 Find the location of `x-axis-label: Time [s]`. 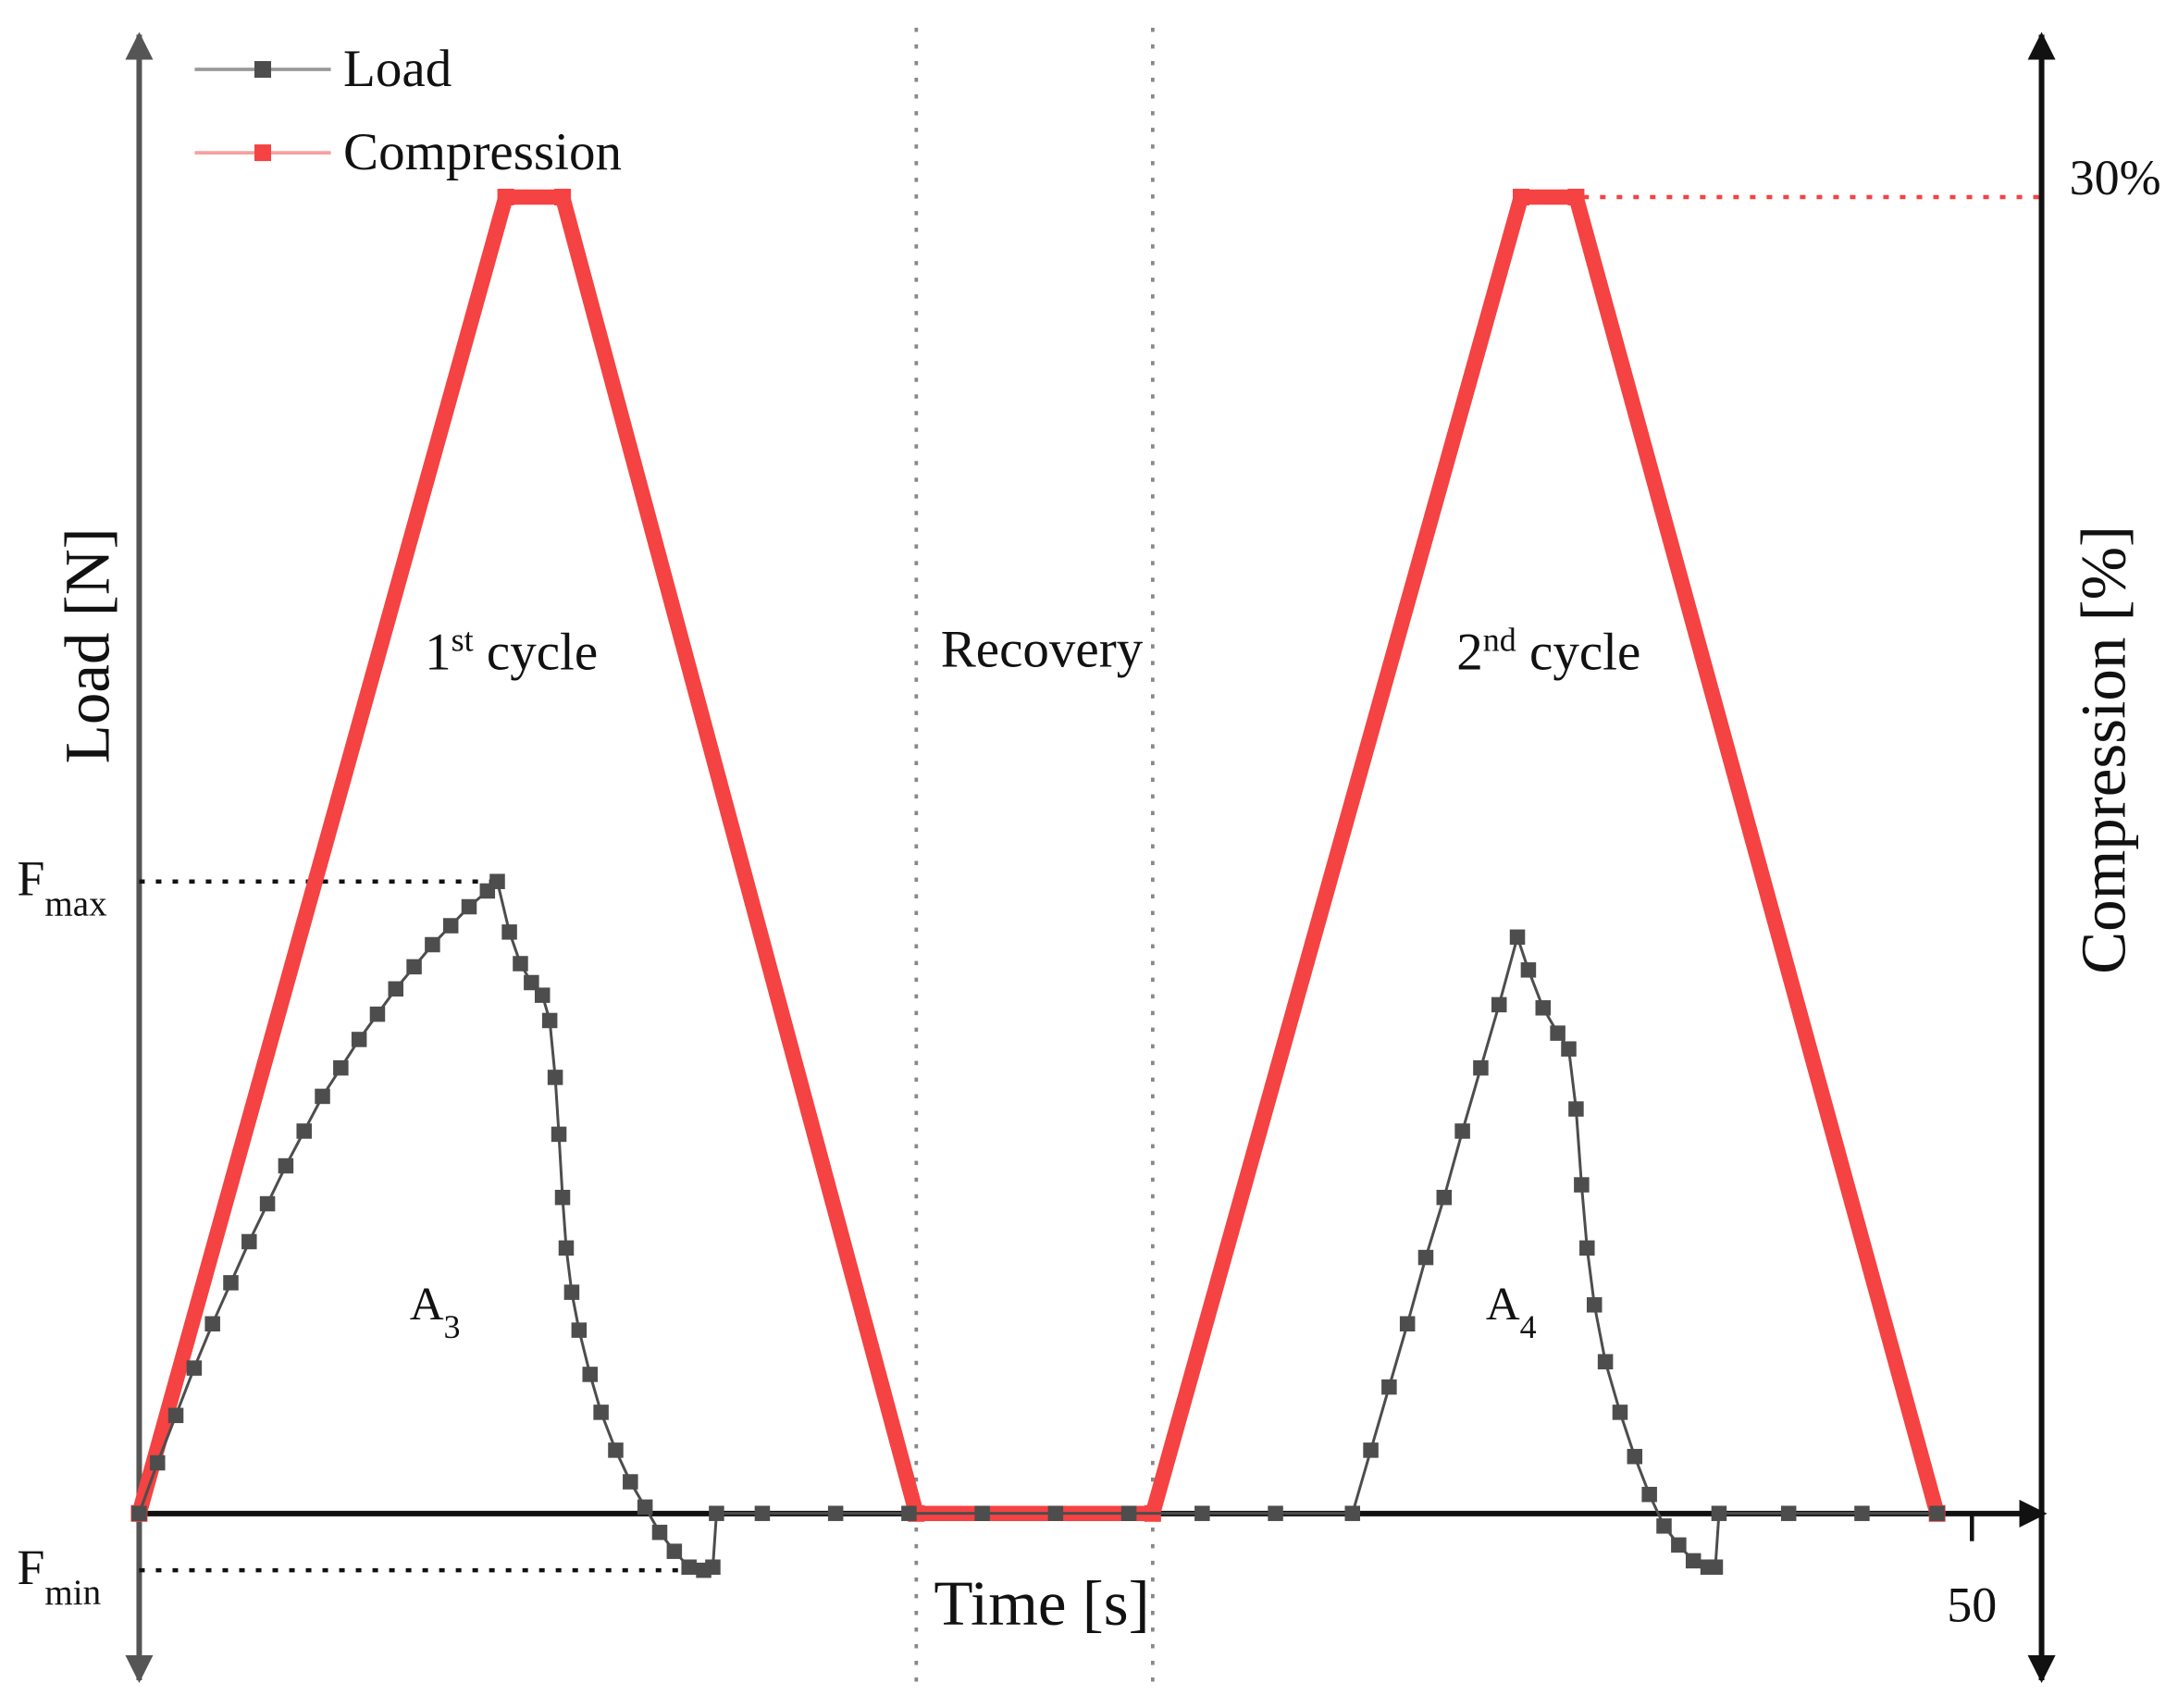

x-axis-label: Time [s] is located at coordinates (1041, 1603).